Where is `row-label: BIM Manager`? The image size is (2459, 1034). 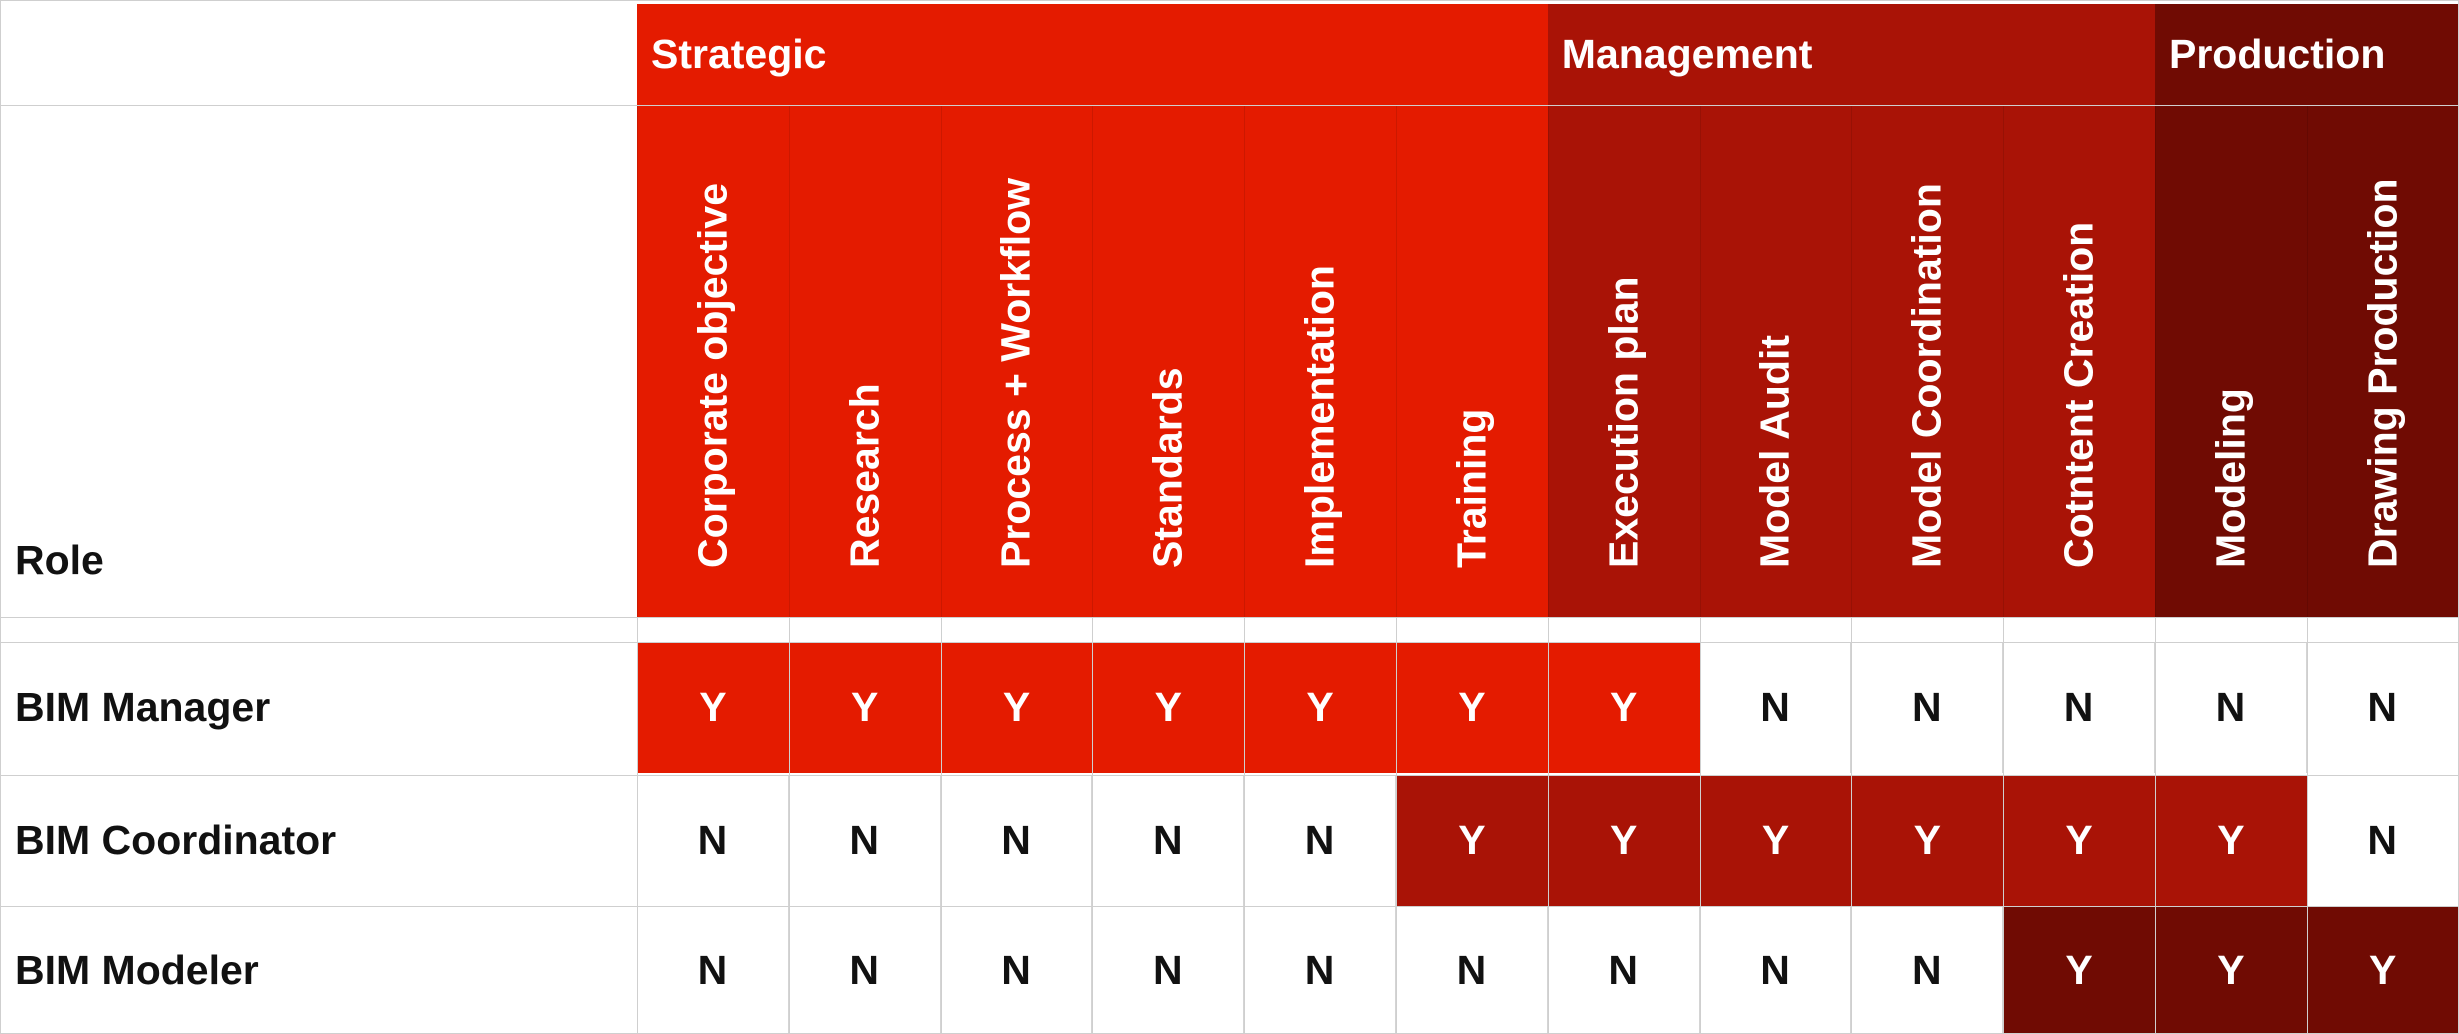
row-label: BIM Manager is located at coordinates (143, 707).